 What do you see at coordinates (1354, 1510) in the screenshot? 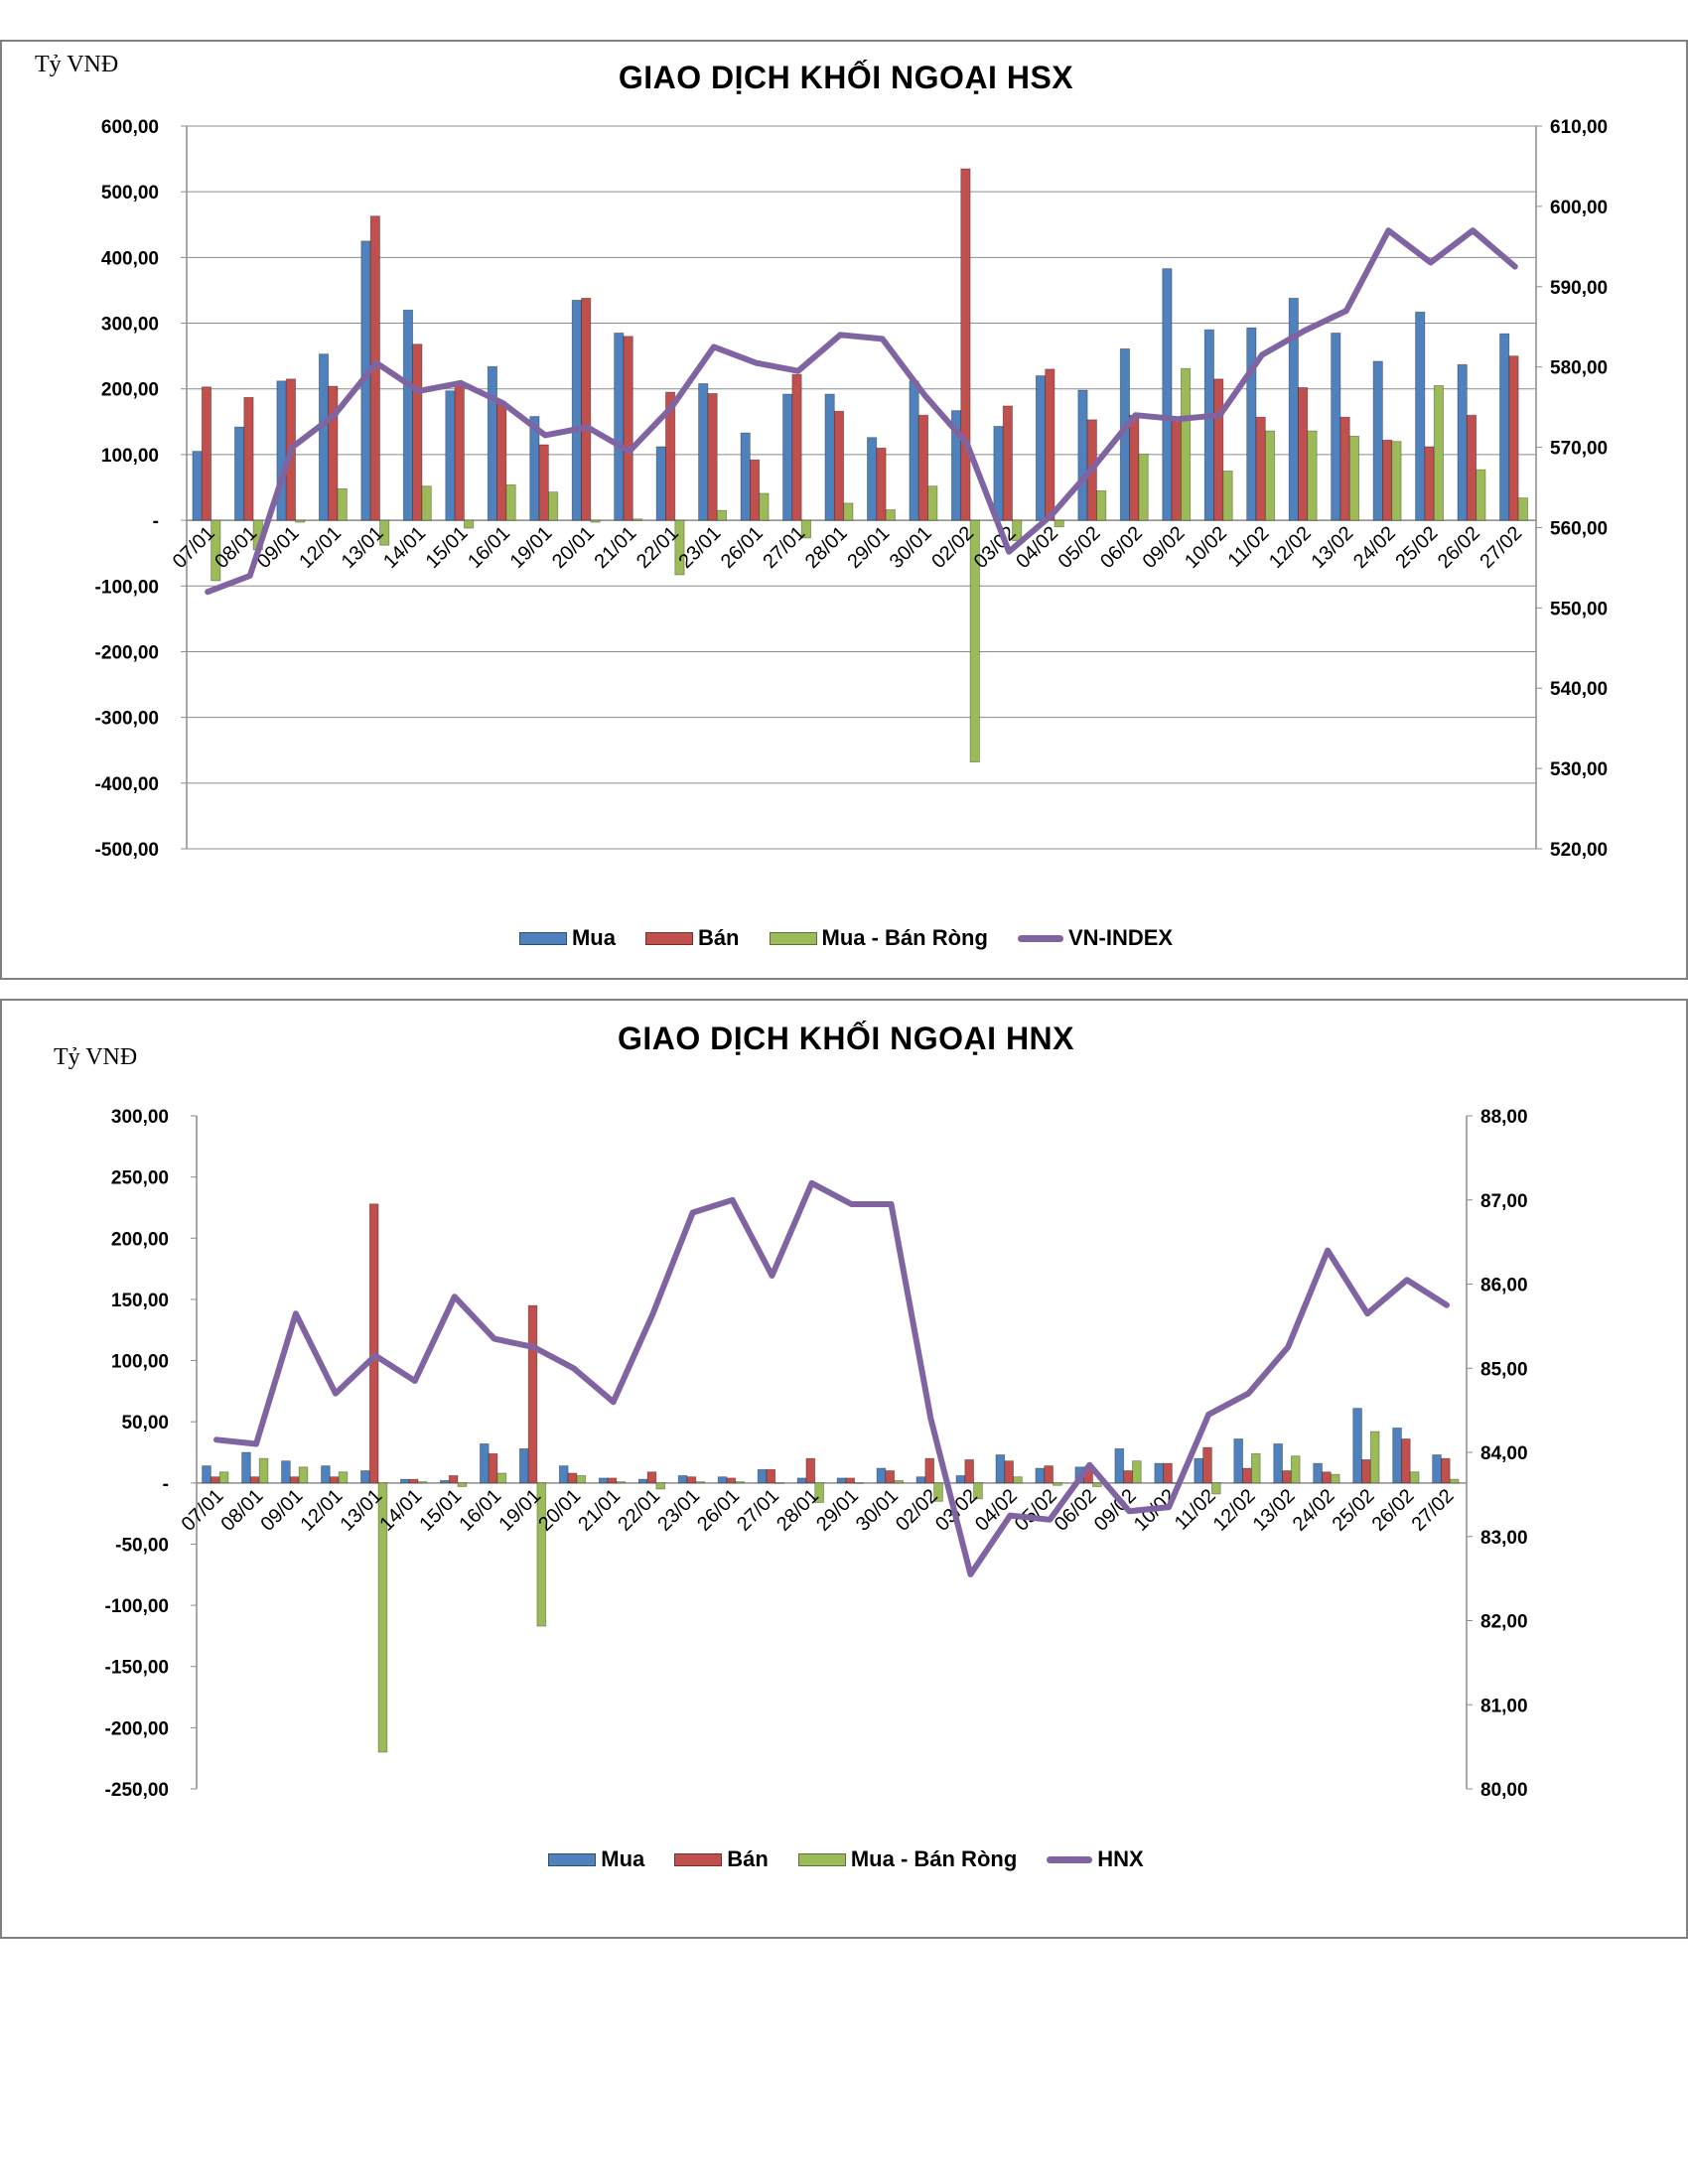
I see `category-label: 25/02` at bounding box center [1354, 1510].